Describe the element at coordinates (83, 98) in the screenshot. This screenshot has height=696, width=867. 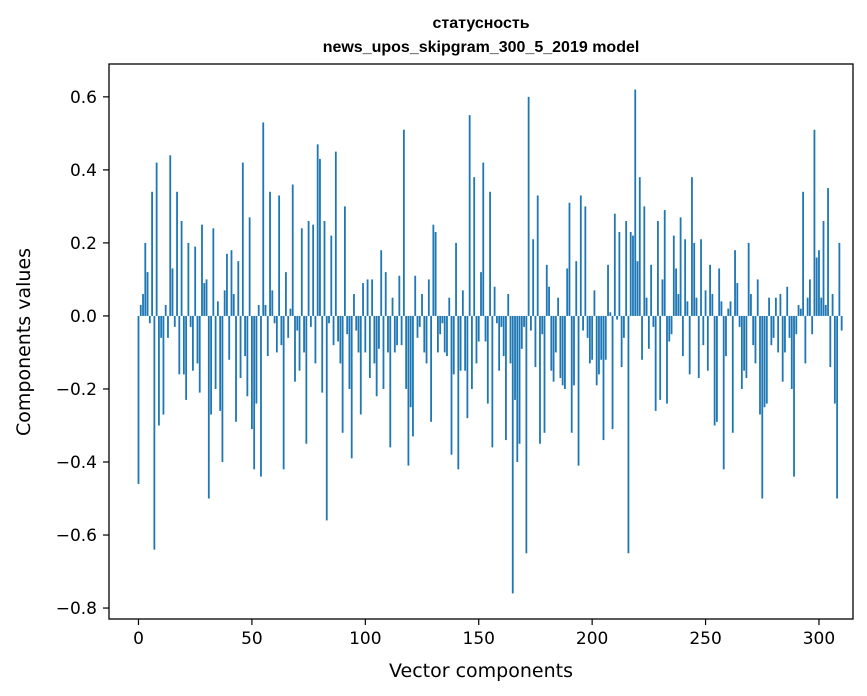
I see `y-tick-label: 0.6` at that location.